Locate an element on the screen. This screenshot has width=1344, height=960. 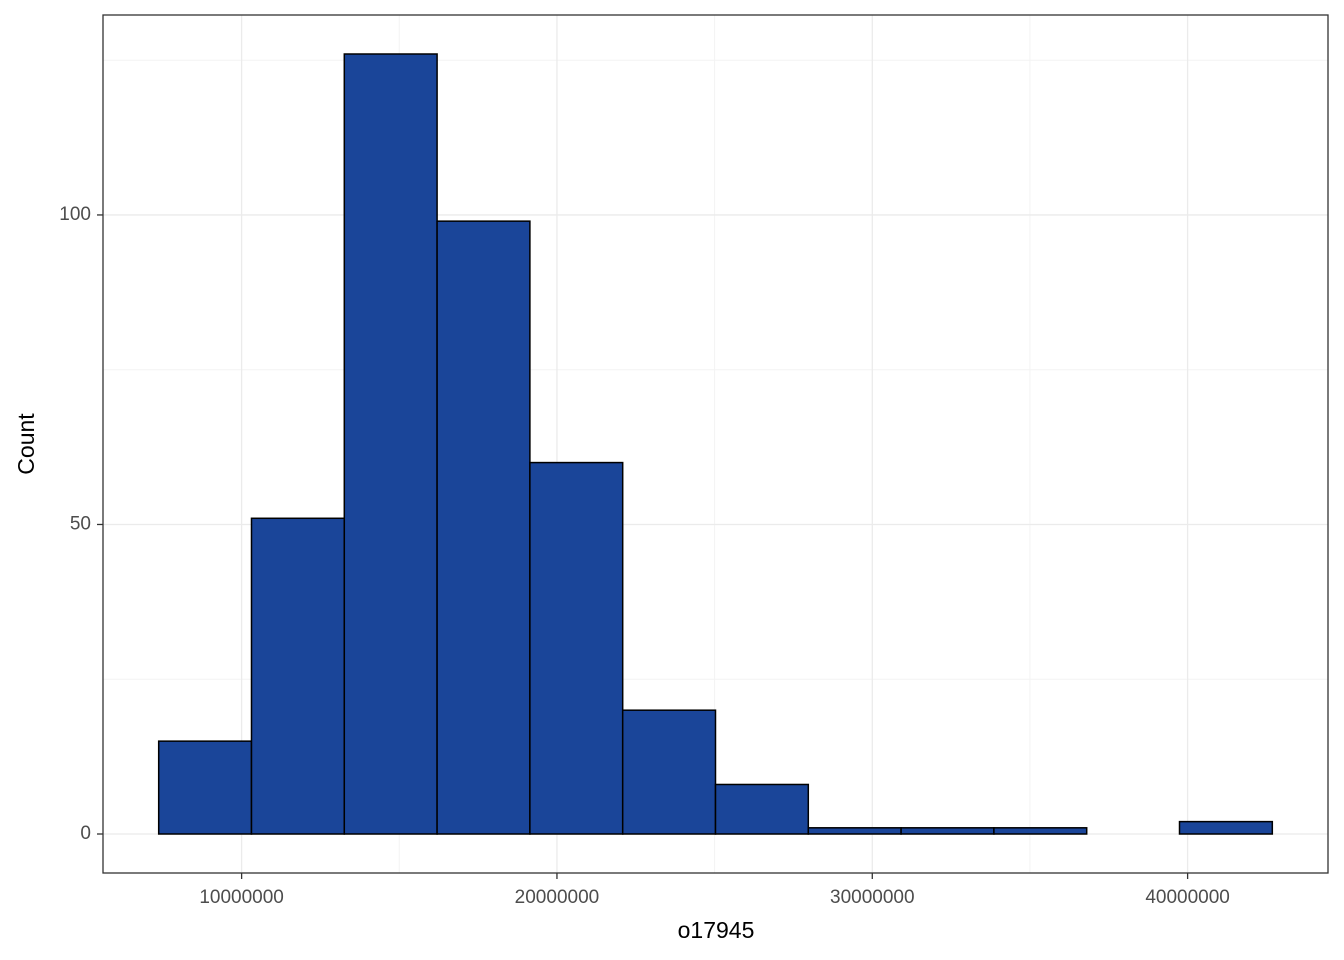
x-tick-label: 30000000 is located at coordinates (872, 897).